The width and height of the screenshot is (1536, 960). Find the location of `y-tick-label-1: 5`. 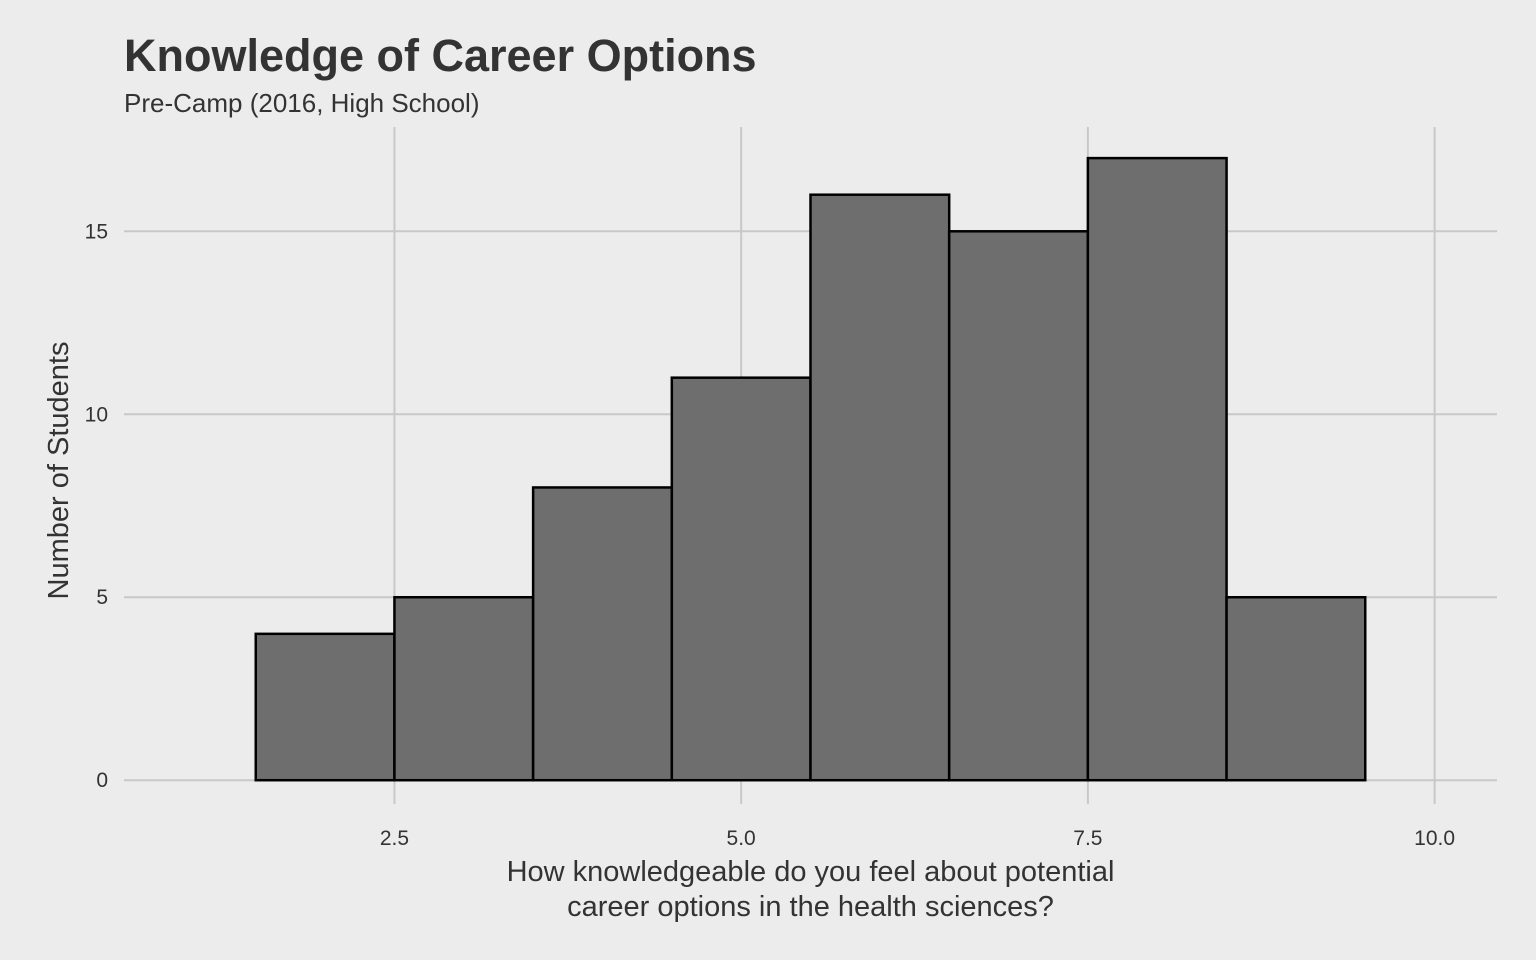

y-tick-label-1: 5 is located at coordinates (102, 597).